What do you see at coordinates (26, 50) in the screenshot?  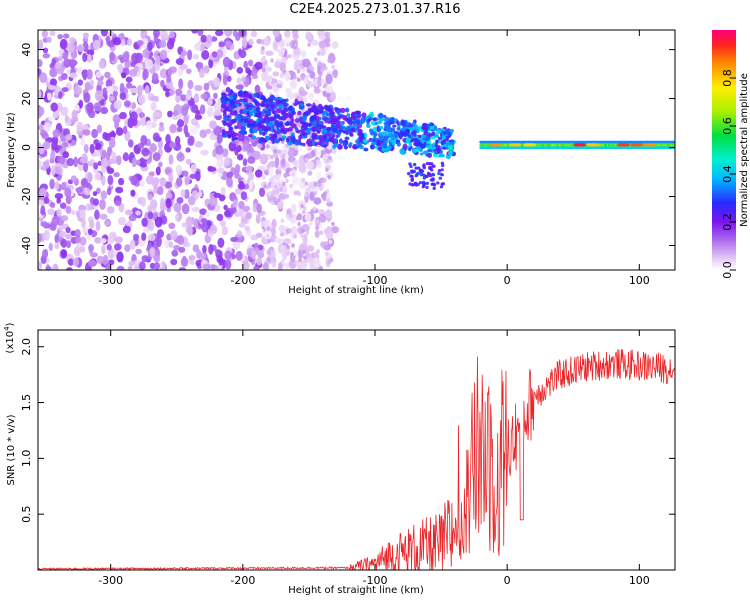 I see `spectrogram-y-tick-label: 40` at bounding box center [26, 50].